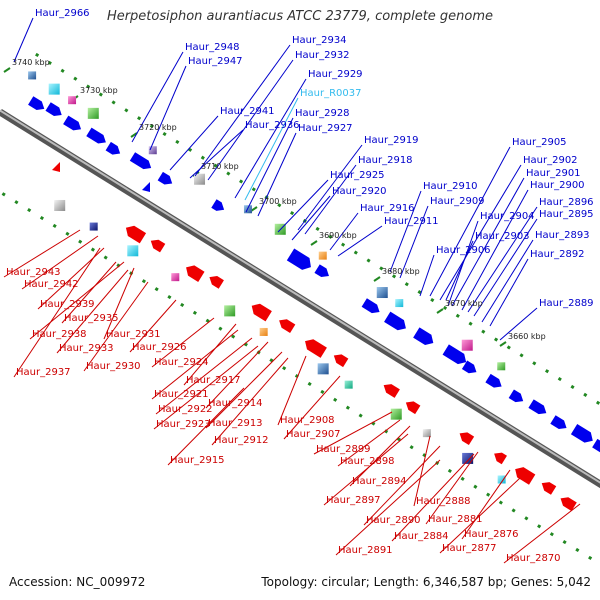 This screenshot has width=600, height=600. I want to click on gene-label: Haur_2884, so click(421, 536).